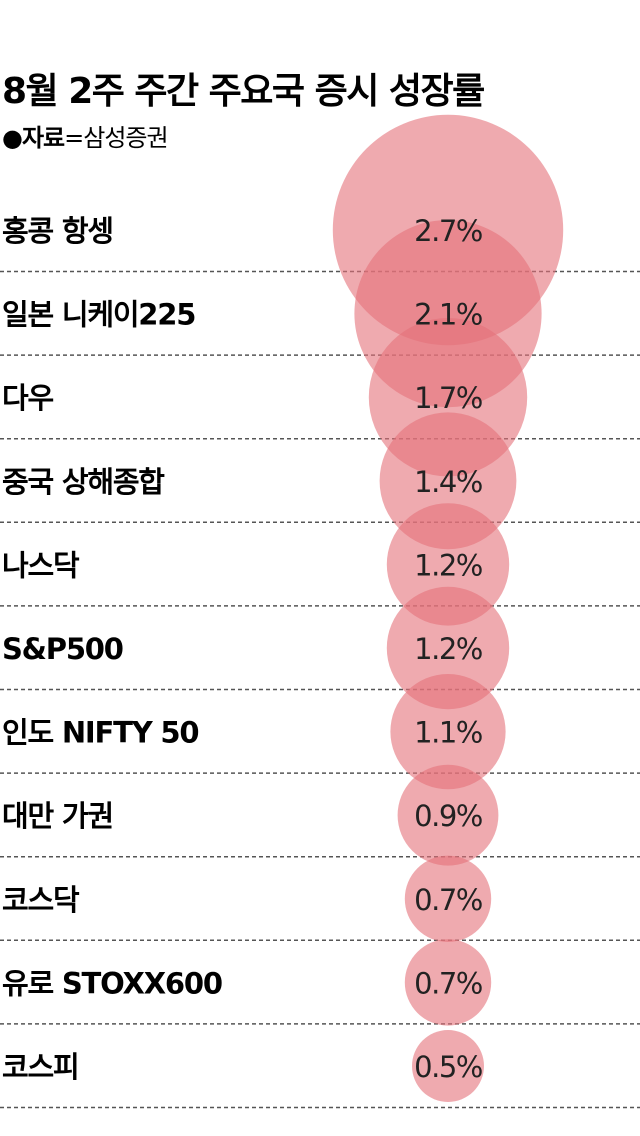 This screenshot has height=1136, width=640. What do you see at coordinates (448, 398) in the screenshot?
I see `value-label: 1.7%` at bounding box center [448, 398].